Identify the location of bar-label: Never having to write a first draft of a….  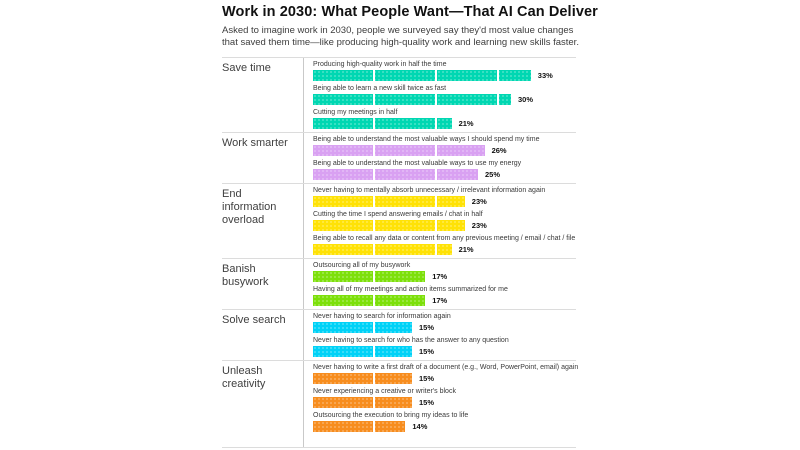
(446, 367).